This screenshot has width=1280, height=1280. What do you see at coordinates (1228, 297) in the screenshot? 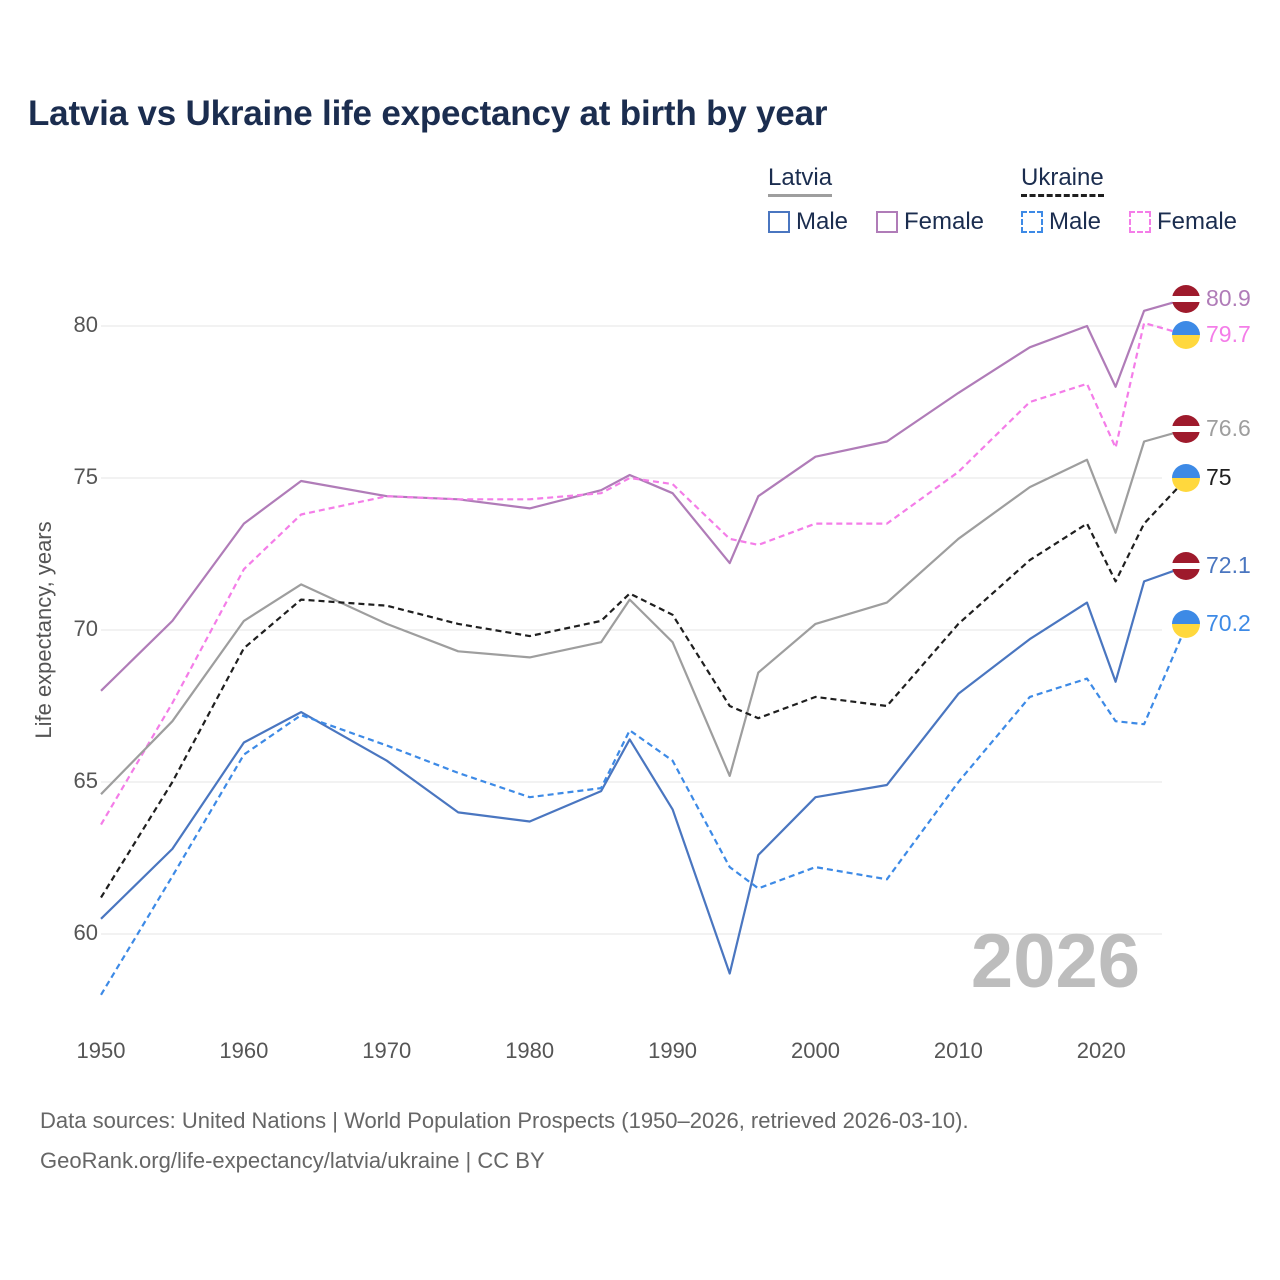
I see `end-value-label: 80.9` at bounding box center [1228, 297].